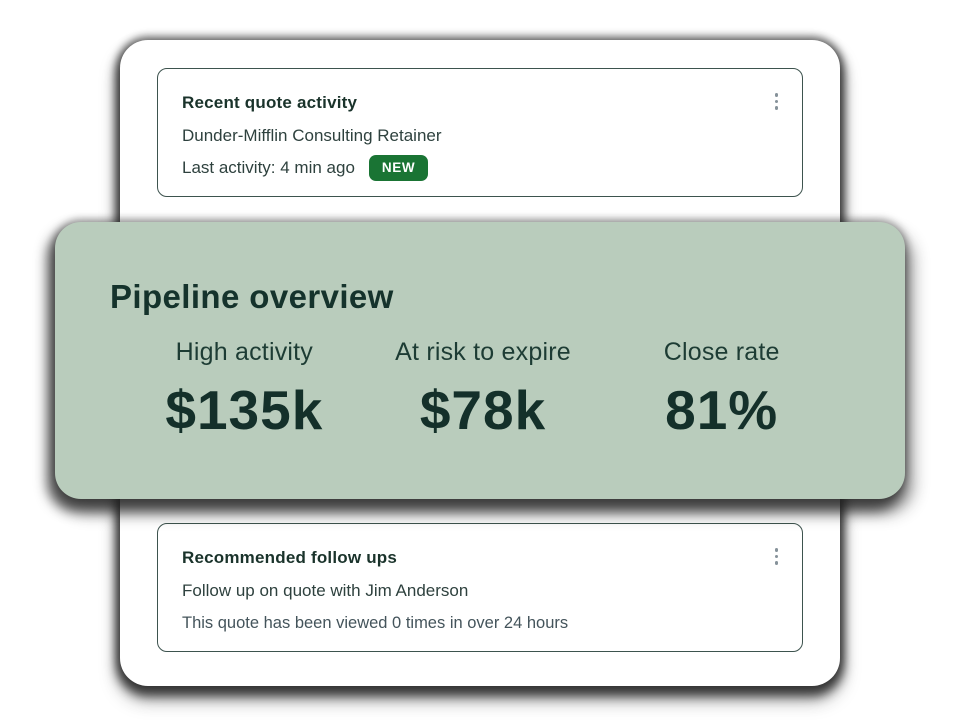 This screenshot has width=960, height=720. What do you see at coordinates (270, 102) in the screenshot?
I see `recent-quote-activity-title: Recent quote activity` at bounding box center [270, 102].